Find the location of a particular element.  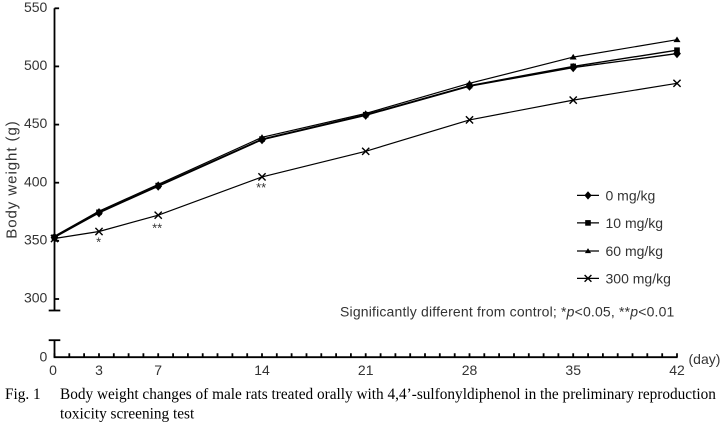

svg-text: 400 is located at coordinates (36, 181).